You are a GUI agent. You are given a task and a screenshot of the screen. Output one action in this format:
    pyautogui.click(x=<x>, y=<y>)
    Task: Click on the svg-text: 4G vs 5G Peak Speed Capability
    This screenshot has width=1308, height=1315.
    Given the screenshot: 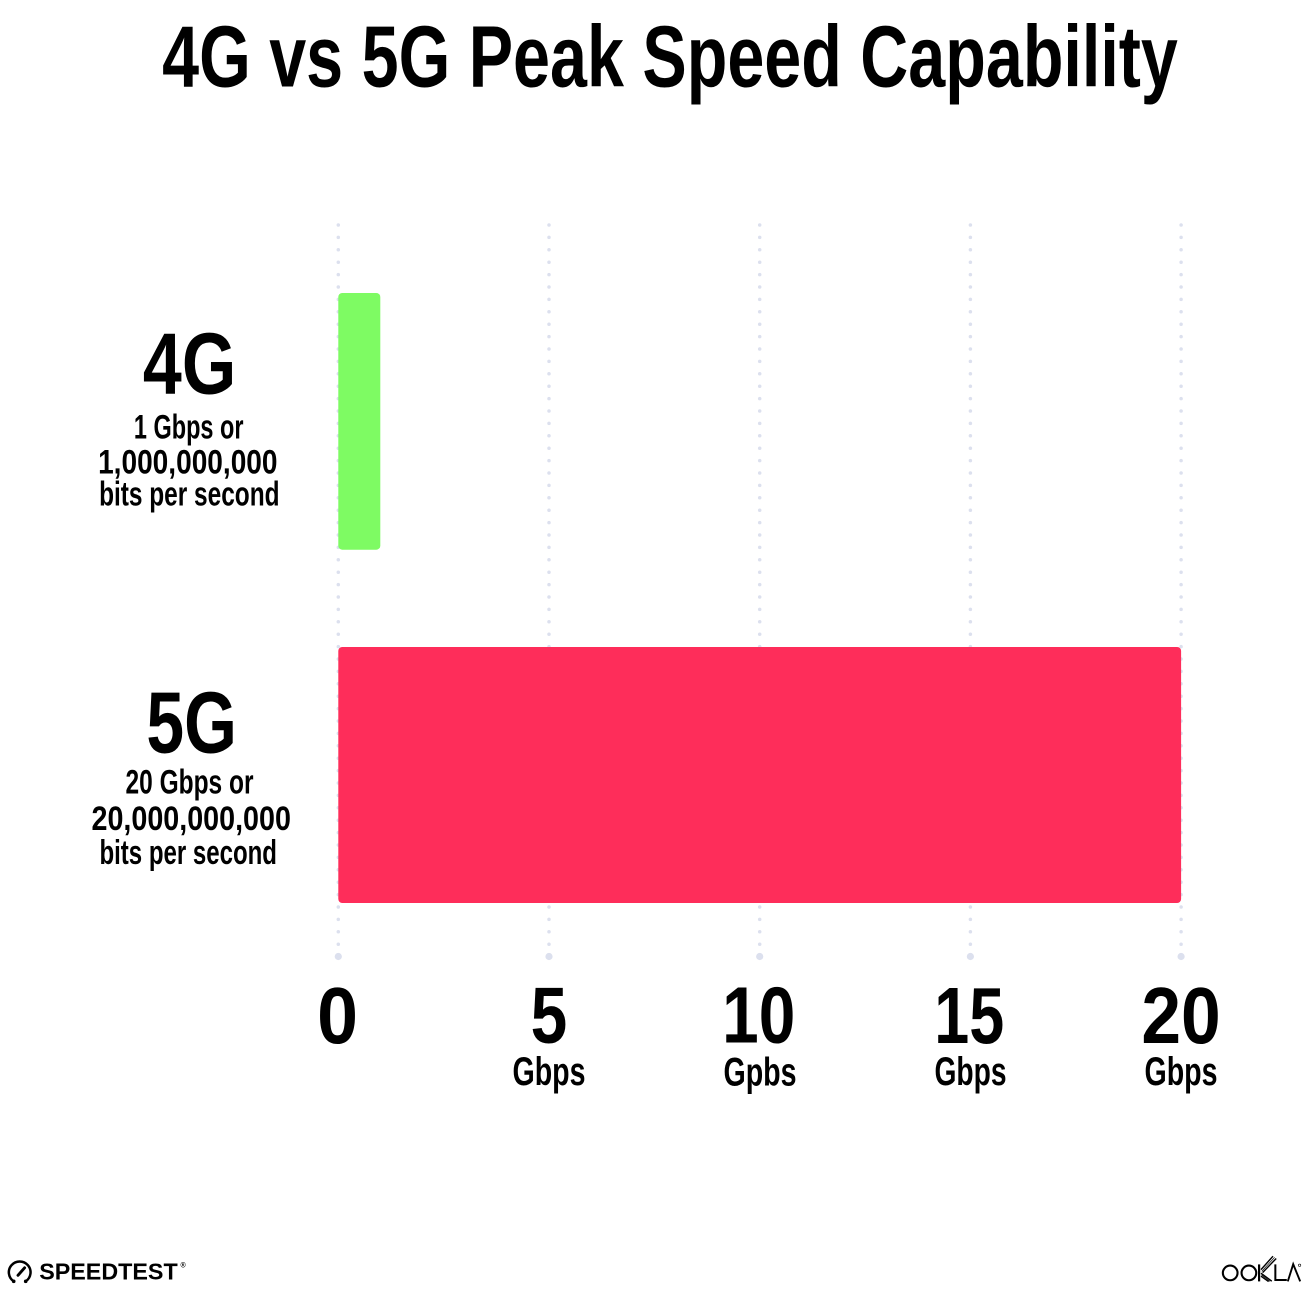 What is the action you would take?
    pyautogui.click(x=670, y=57)
    